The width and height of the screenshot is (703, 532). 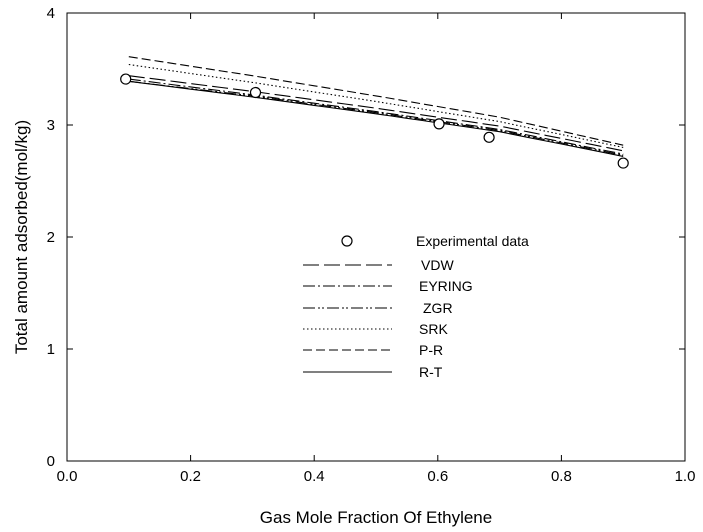 What do you see at coordinates (437, 265) in the screenshot?
I see `legend-label: VDW` at bounding box center [437, 265].